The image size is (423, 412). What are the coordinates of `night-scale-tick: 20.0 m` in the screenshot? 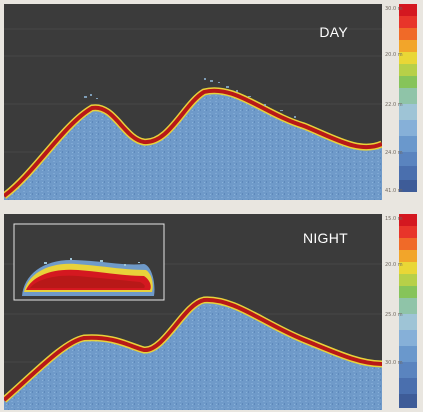 It's located at (394, 265).